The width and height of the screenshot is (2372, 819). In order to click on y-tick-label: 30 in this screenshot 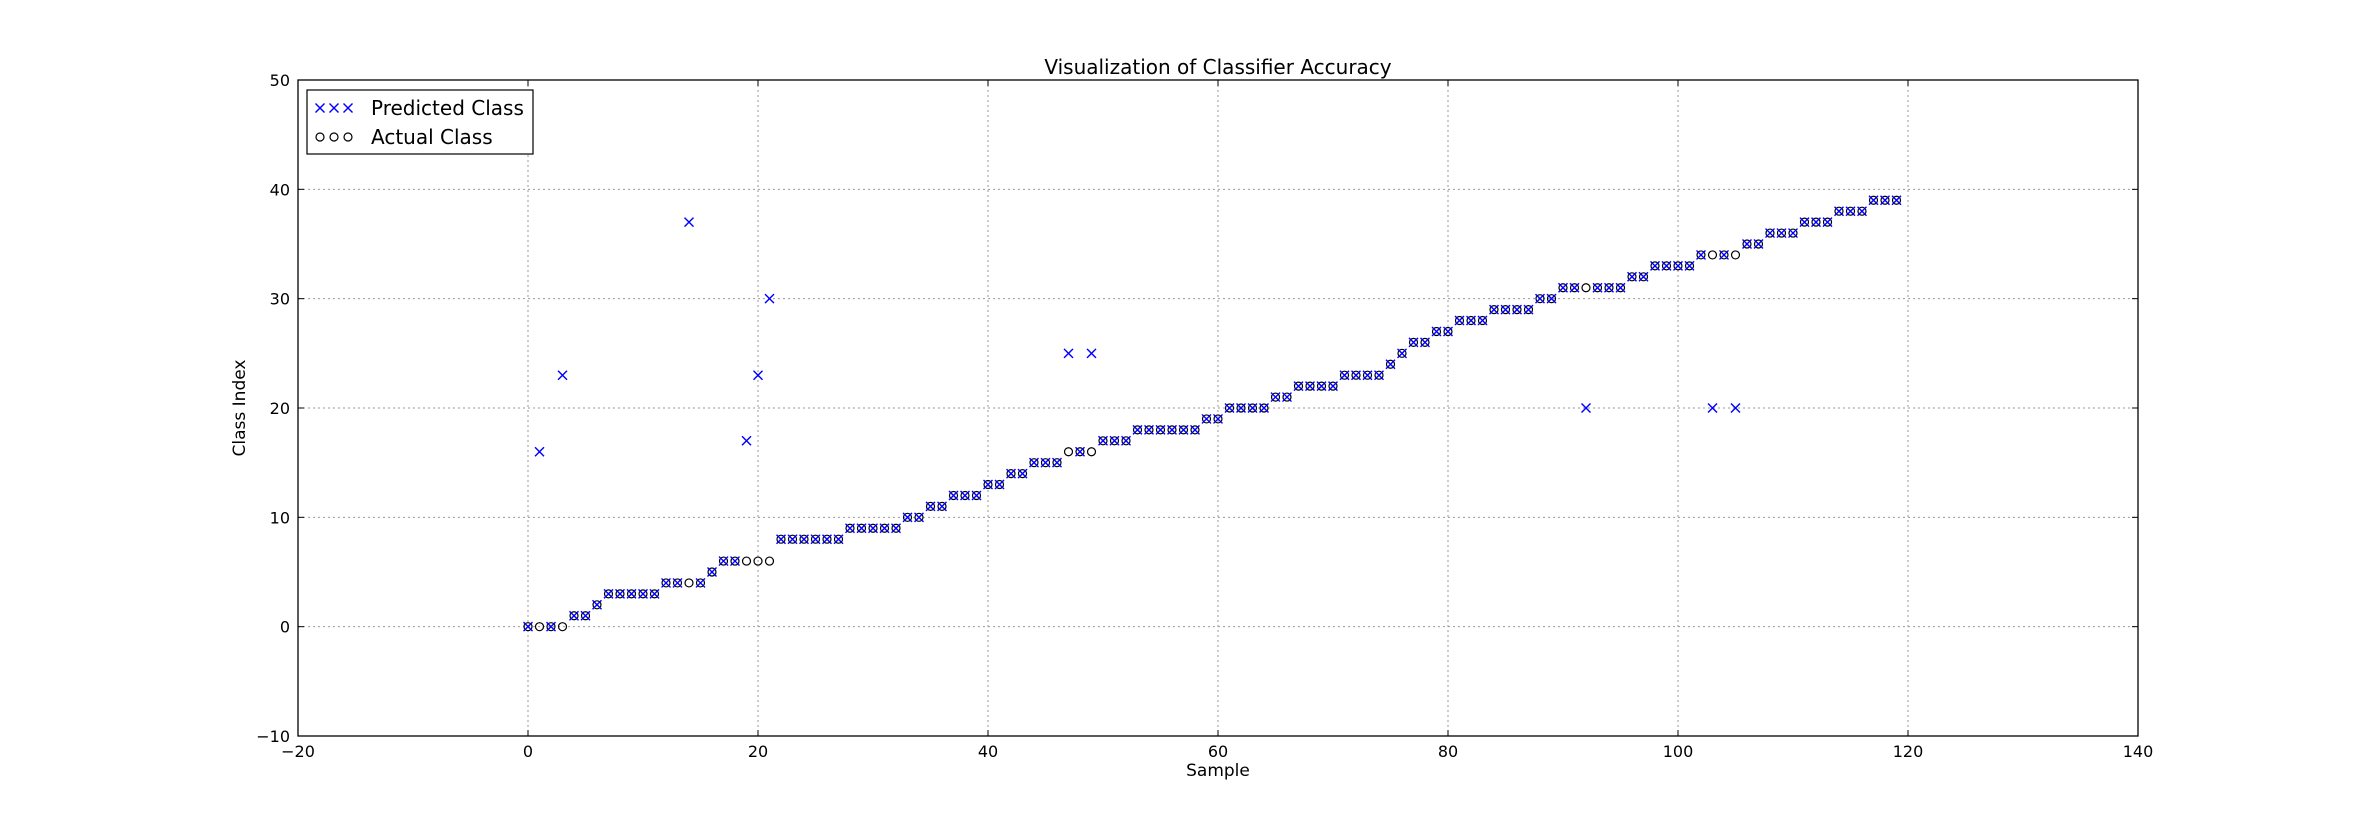, I will do `click(280, 299)`.